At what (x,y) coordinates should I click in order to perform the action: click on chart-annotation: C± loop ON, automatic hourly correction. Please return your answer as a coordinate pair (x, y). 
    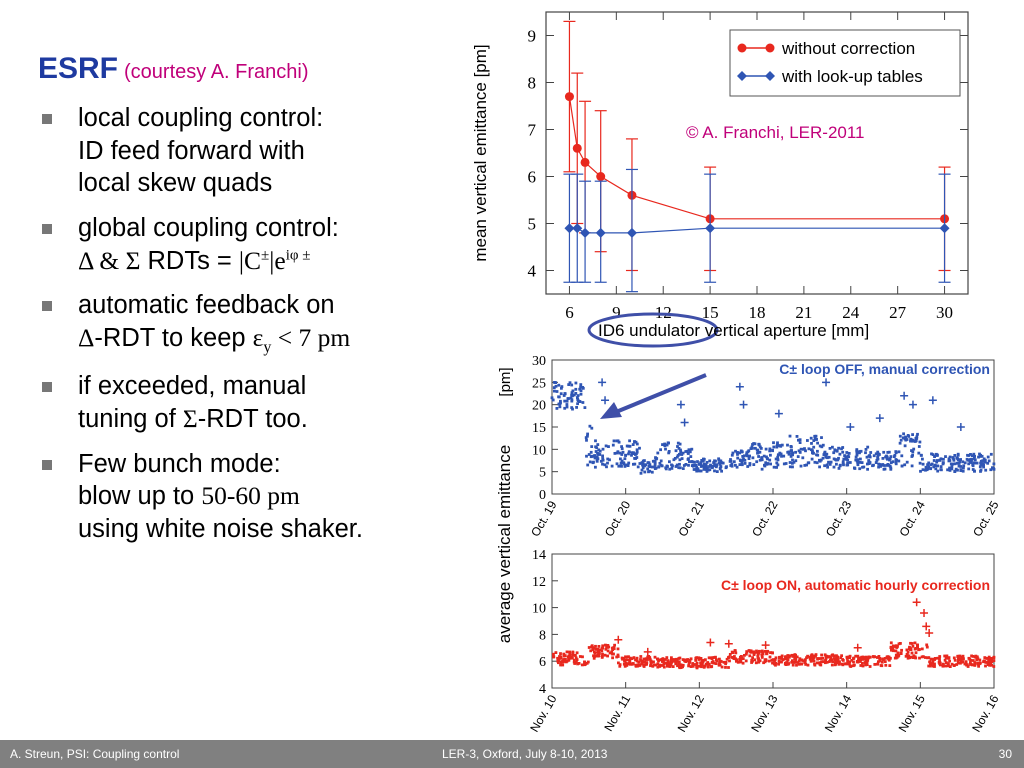
    Looking at the image, I should click on (855, 585).